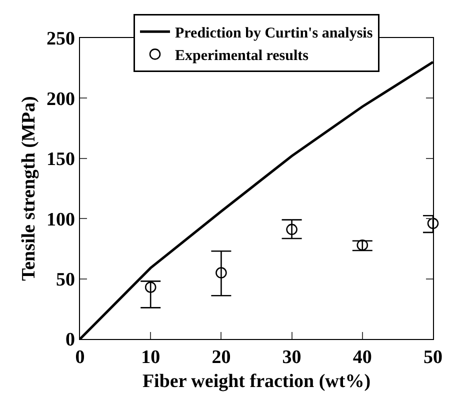 Image resolution: width=455 pixels, height=401 pixels. I want to click on x-tick-label: 20, so click(221, 357).